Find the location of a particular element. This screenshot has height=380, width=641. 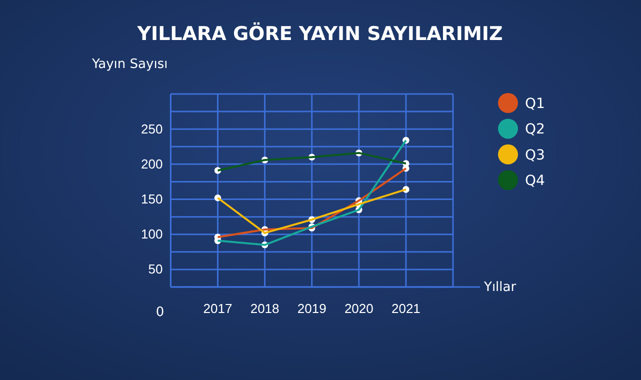

chart-title: YILLARA GÖRE YAYIN SAYILARIMIZ is located at coordinates (319, 33).